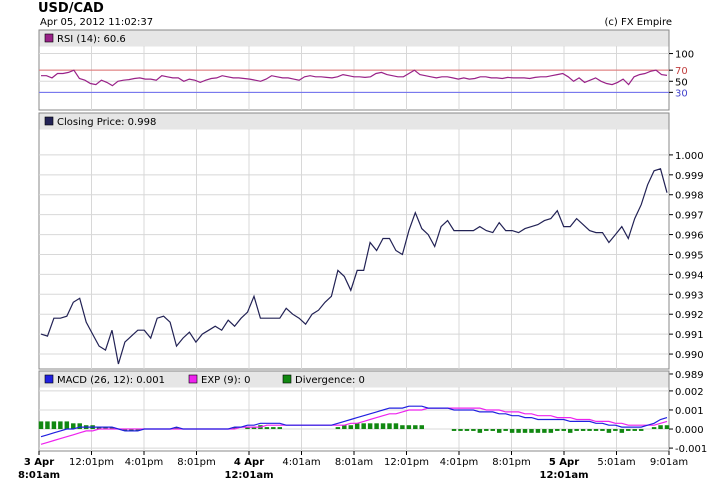 The height and width of the screenshot is (487, 710). What do you see at coordinates (249, 469) in the screenshot?
I see `x-tick-label: 4 Apr 12:01am` at bounding box center [249, 469].